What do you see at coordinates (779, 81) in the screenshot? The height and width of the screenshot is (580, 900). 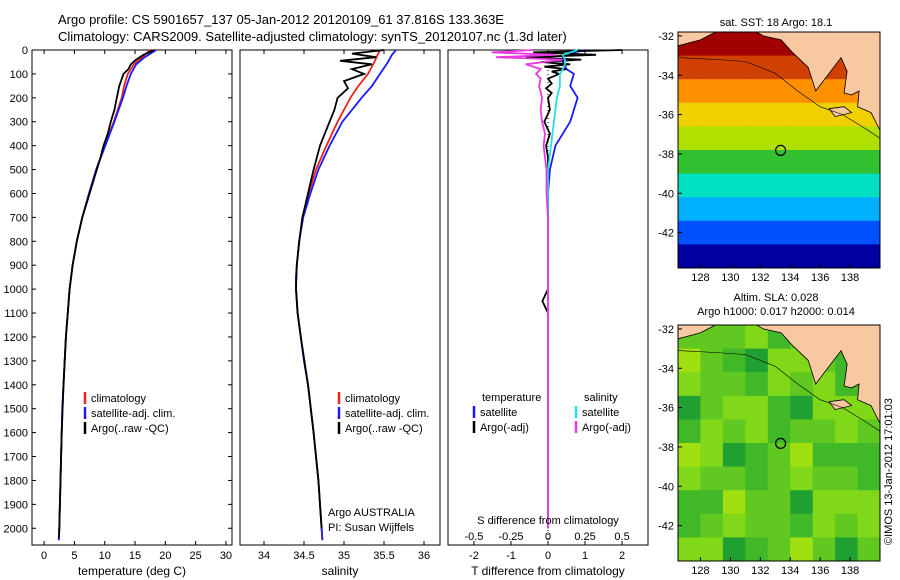 I see `land-mass` at bounding box center [779, 81].